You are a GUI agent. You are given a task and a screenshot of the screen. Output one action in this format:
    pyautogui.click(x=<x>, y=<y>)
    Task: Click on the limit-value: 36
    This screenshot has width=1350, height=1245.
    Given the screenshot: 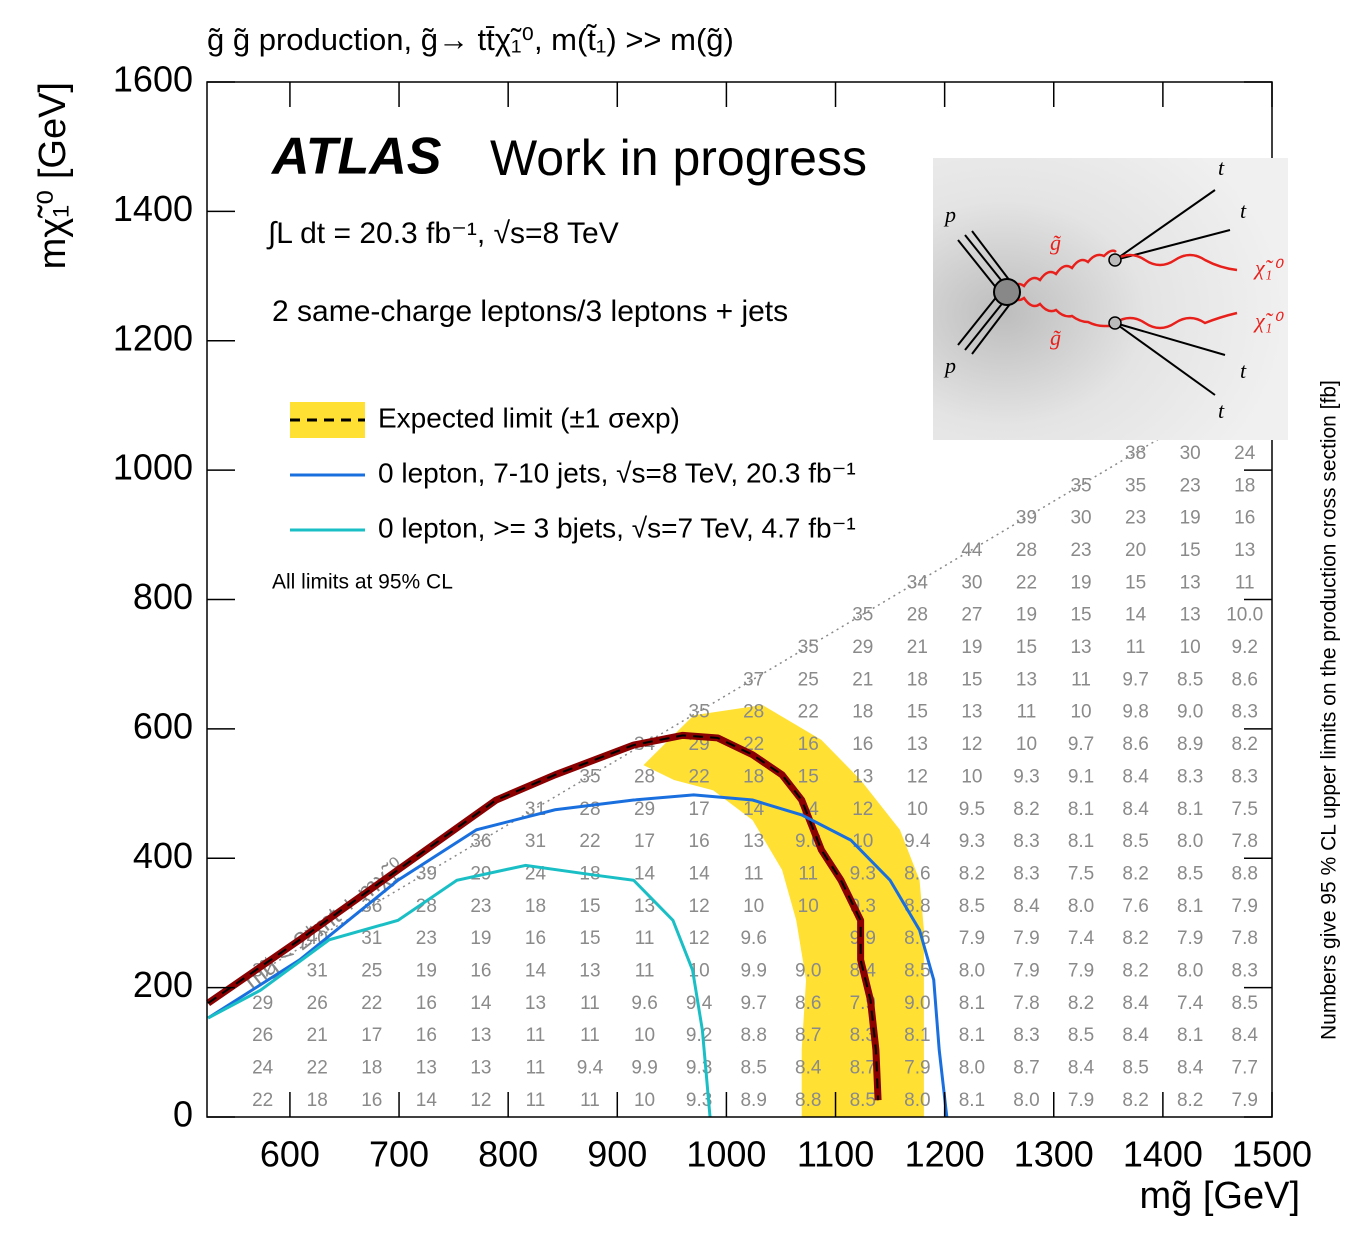 What is the action you would take?
    pyautogui.click(x=371, y=906)
    